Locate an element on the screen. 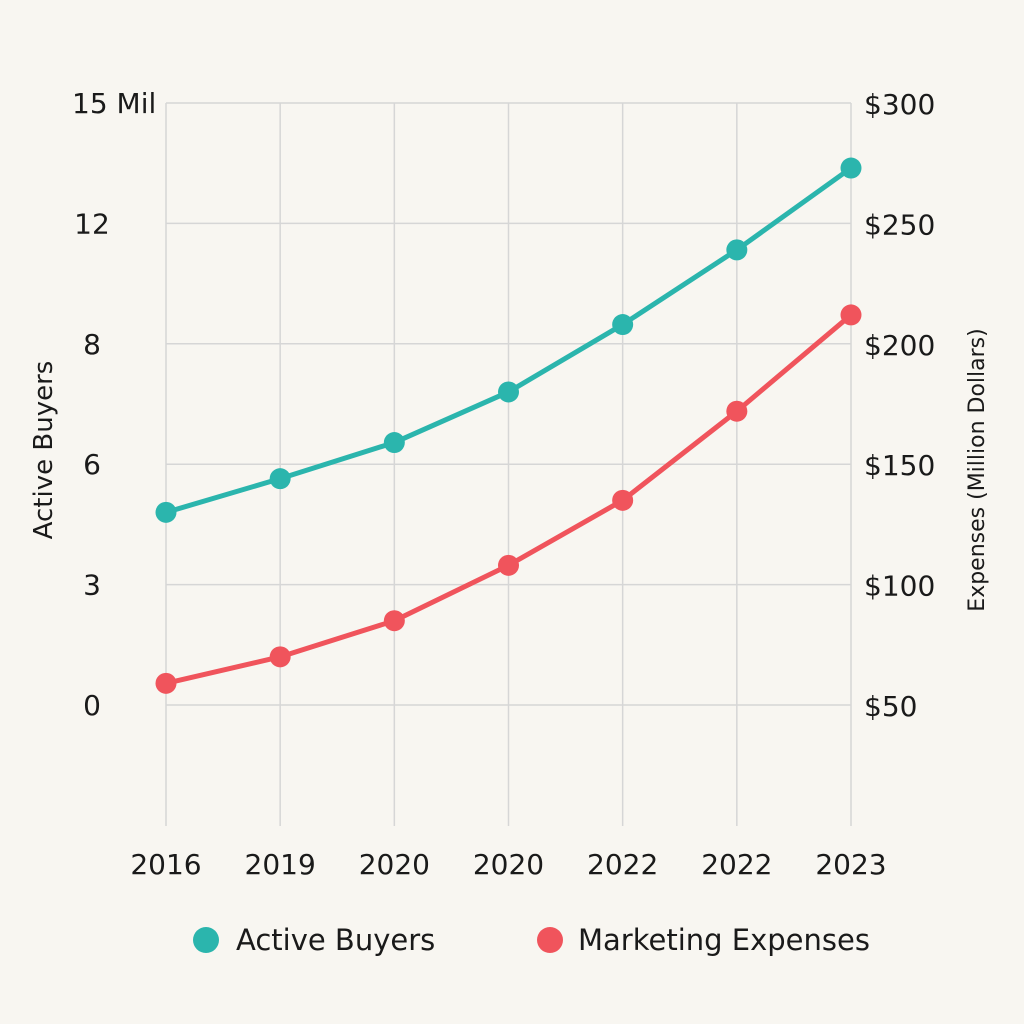 Image resolution: width=1024 pixels, height=1024 pixels. right-tick-label: $100 is located at coordinates (899, 586).